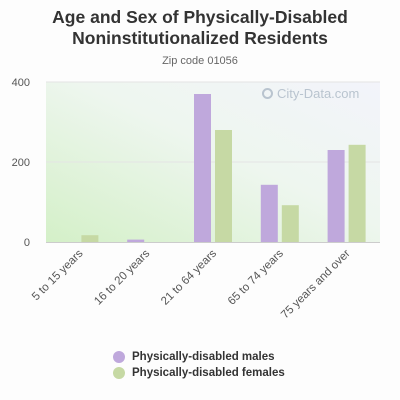 This screenshot has height=400, width=400. I want to click on legend-swatch-males, so click(119, 357).